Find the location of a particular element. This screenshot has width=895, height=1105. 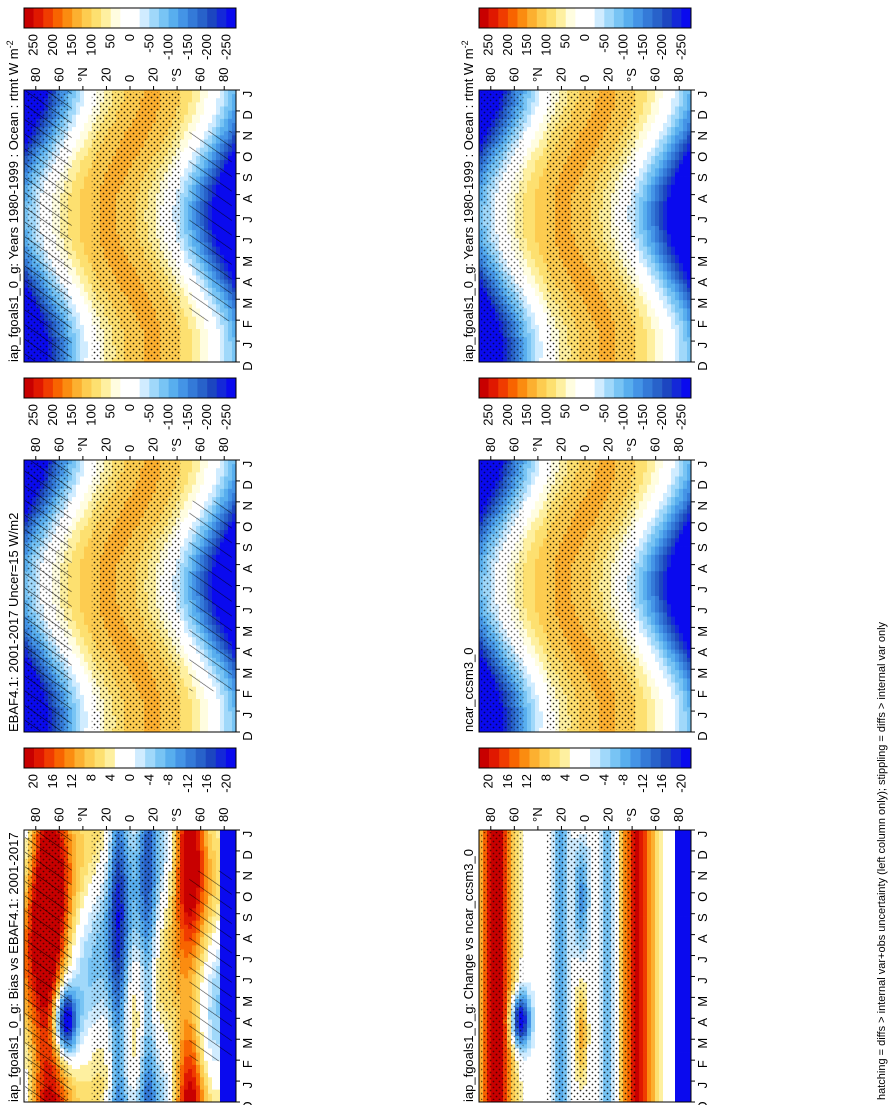

month-tick-label: M is located at coordinates (247, 261).